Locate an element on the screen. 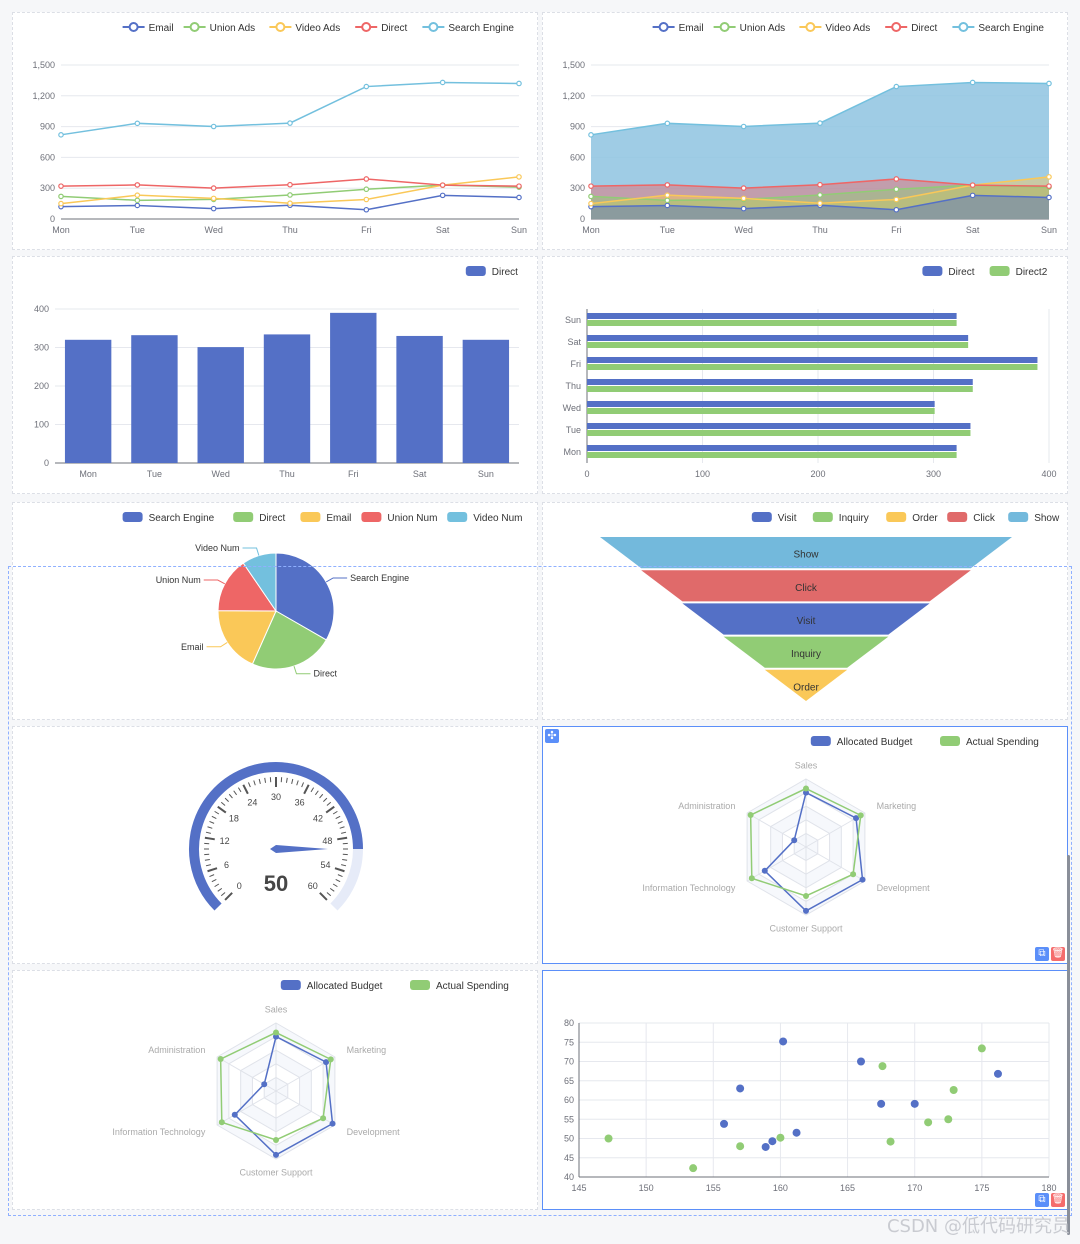 Image resolution: width=1080 pixels, height=1244 pixels. radar-indicator-label: Development is located at coordinates (904, 888).